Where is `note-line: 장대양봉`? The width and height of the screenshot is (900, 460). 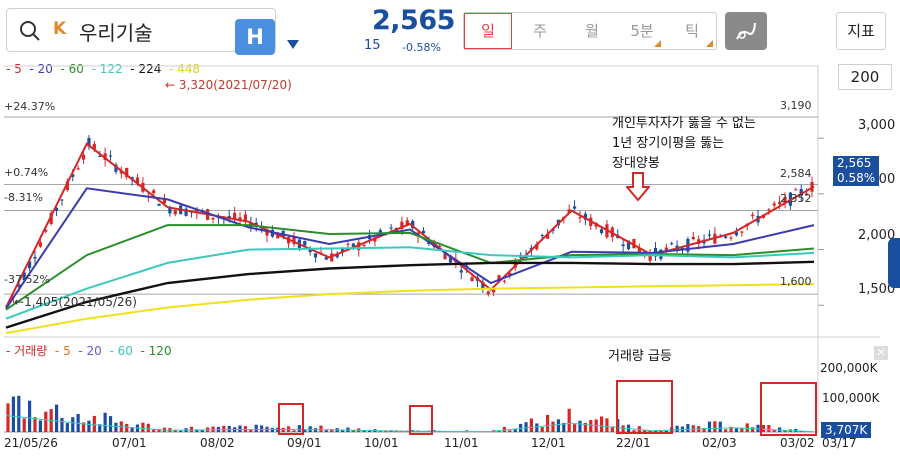
note-line: 장대양봉 is located at coordinates (636, 163).